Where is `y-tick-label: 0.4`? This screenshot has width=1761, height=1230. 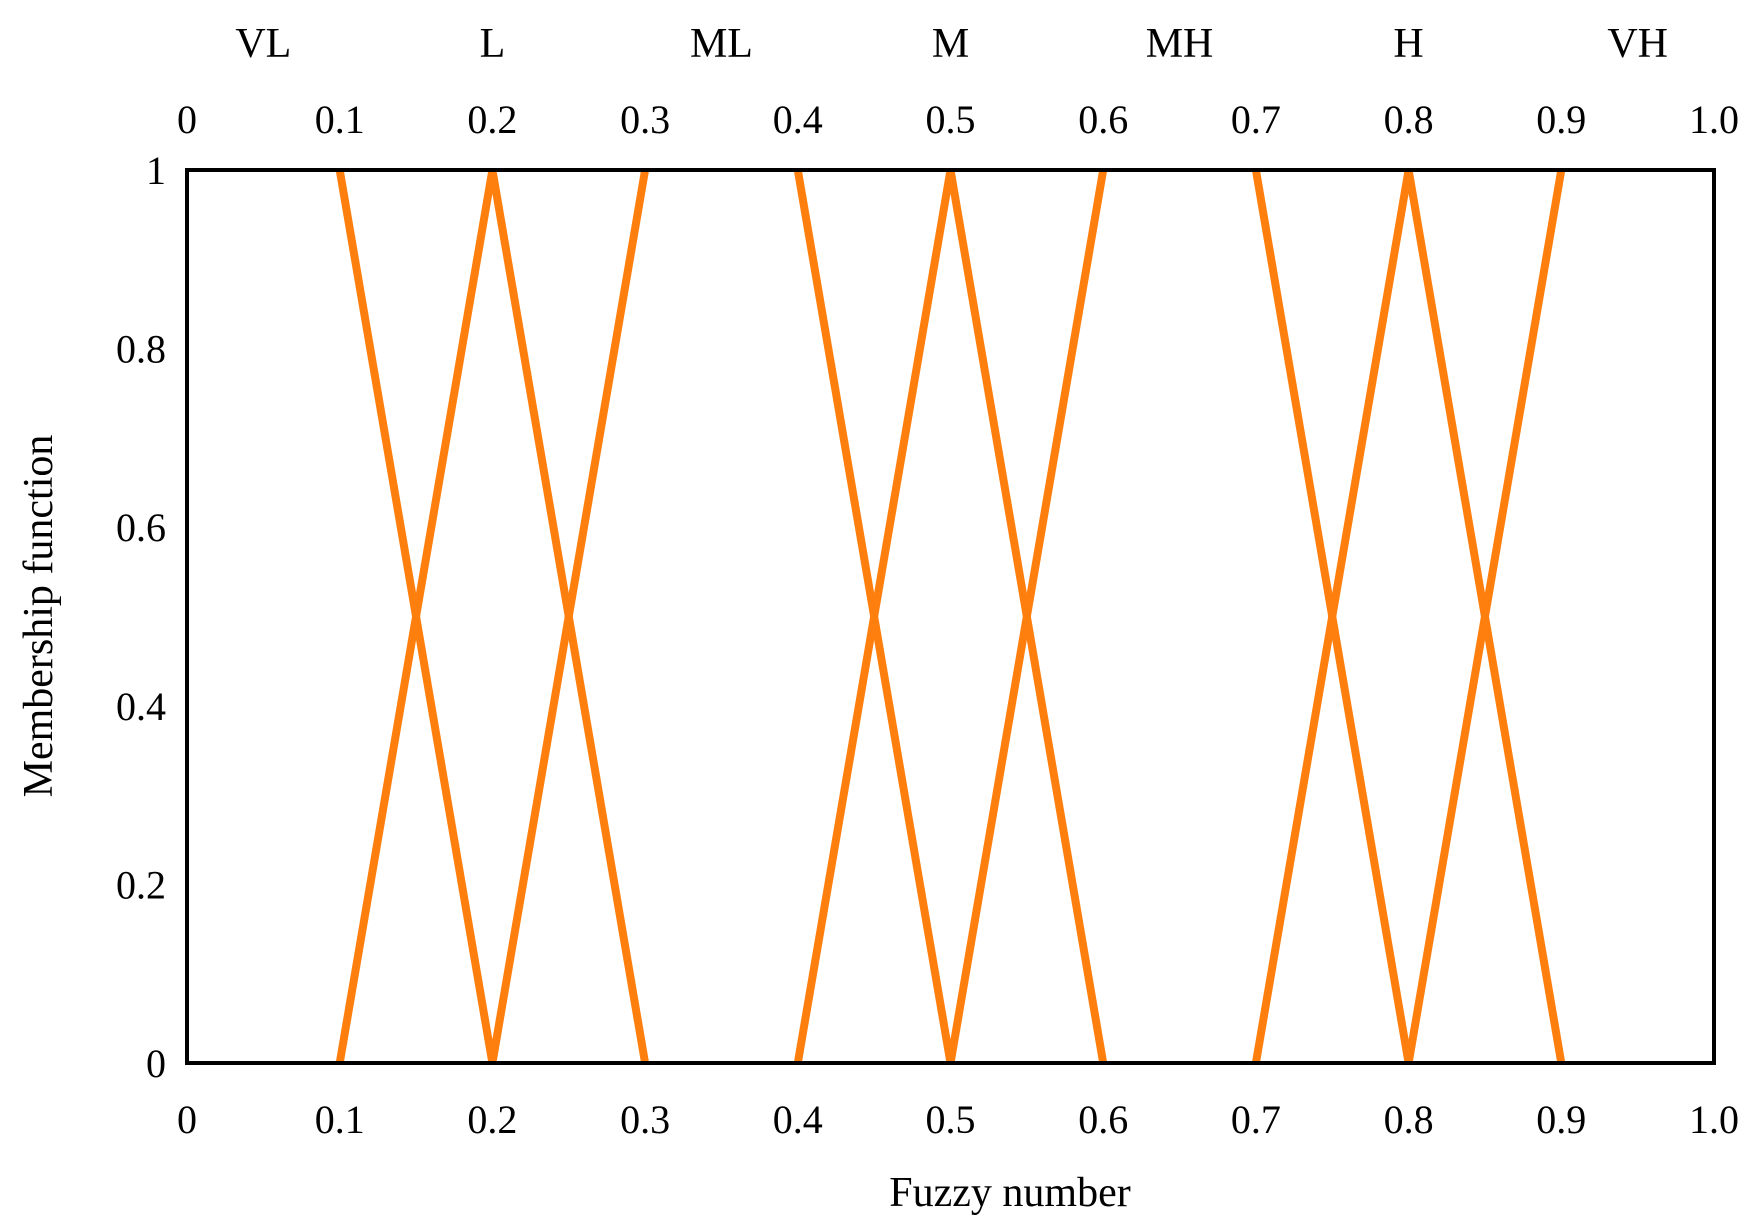 y-tick-label: 0.4 is located at coordinates (141, 706).